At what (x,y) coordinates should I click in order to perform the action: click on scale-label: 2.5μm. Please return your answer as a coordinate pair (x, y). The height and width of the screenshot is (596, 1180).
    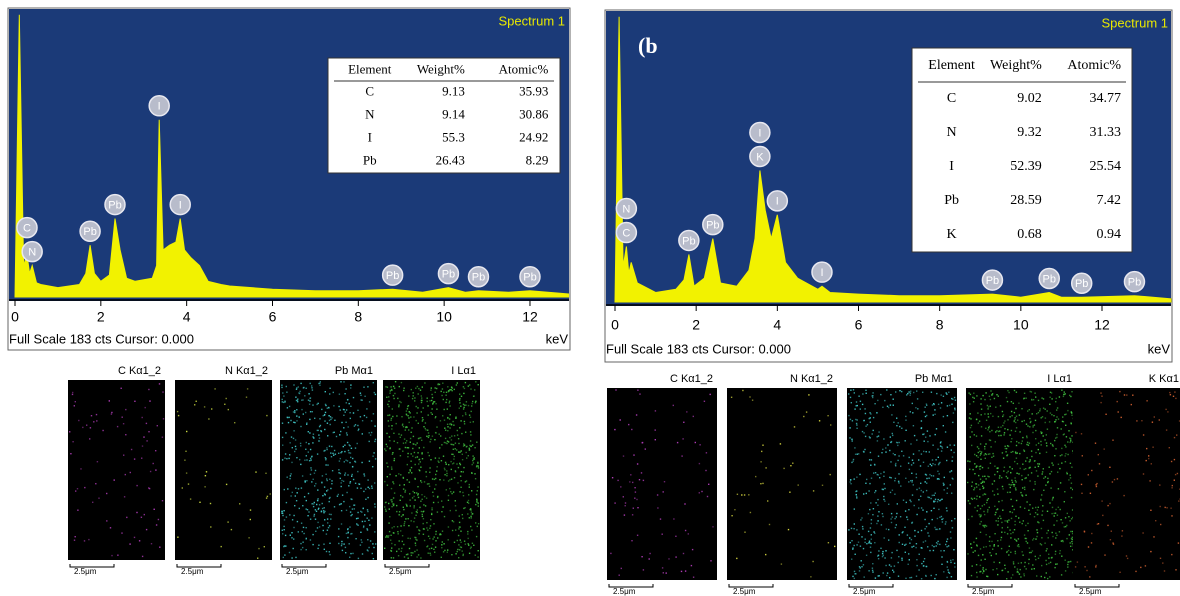
    Looking at the image, I should click on (624, 591).